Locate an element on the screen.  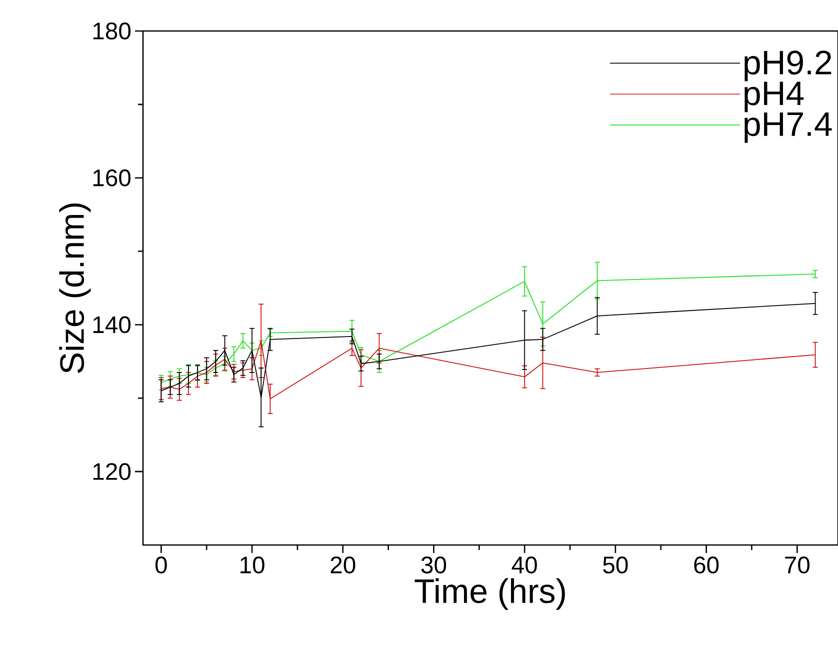
legend-label: pH4 is located at coordinates (774, 97).